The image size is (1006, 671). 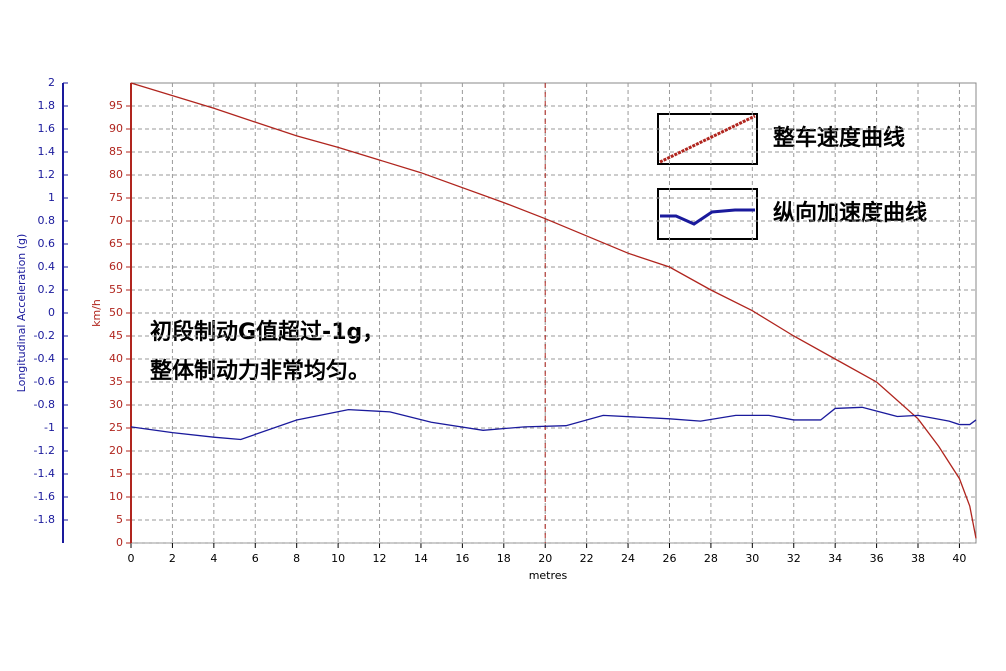 What do you see at coordinates (116, 450) in the screenshot?
I see `y2-tick-label: 20` at bounding box center [116, 450].